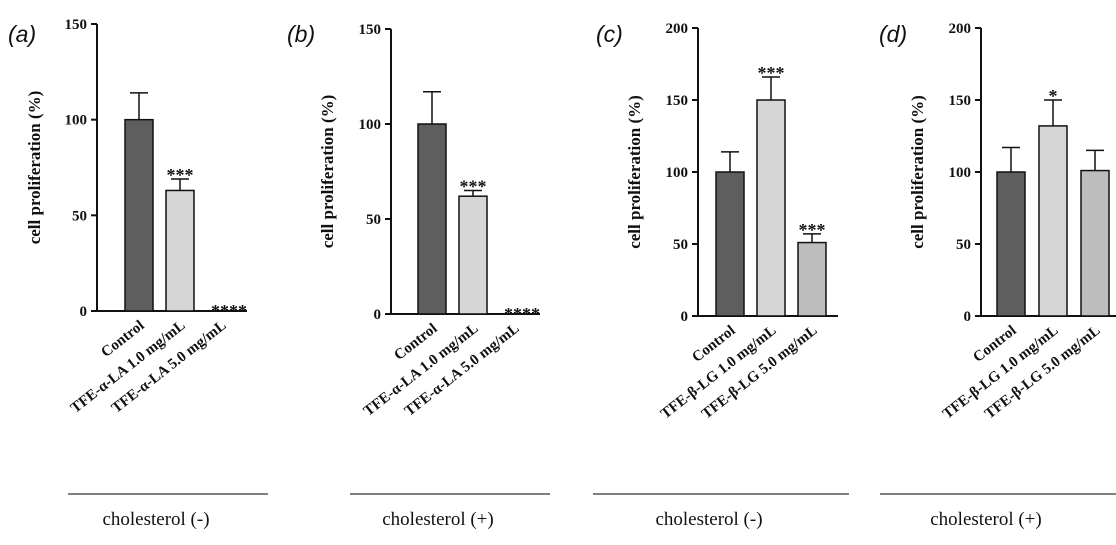 The height and width of the screenshot is (545, 1116). I want to click on panel-label: (b), so click(301, 34).